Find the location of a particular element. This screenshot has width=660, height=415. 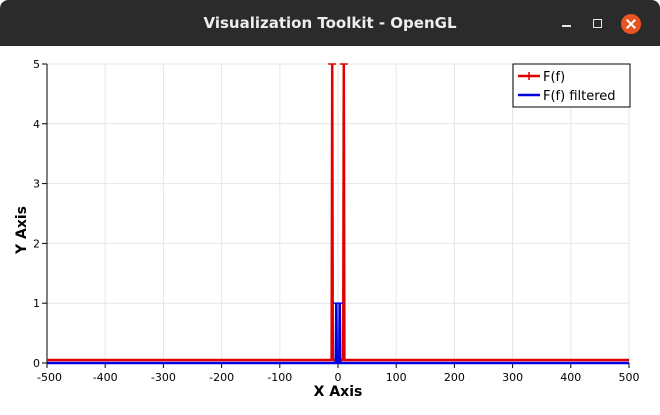

x-tick-label-10: 500 is located at coordinates (629, 377).